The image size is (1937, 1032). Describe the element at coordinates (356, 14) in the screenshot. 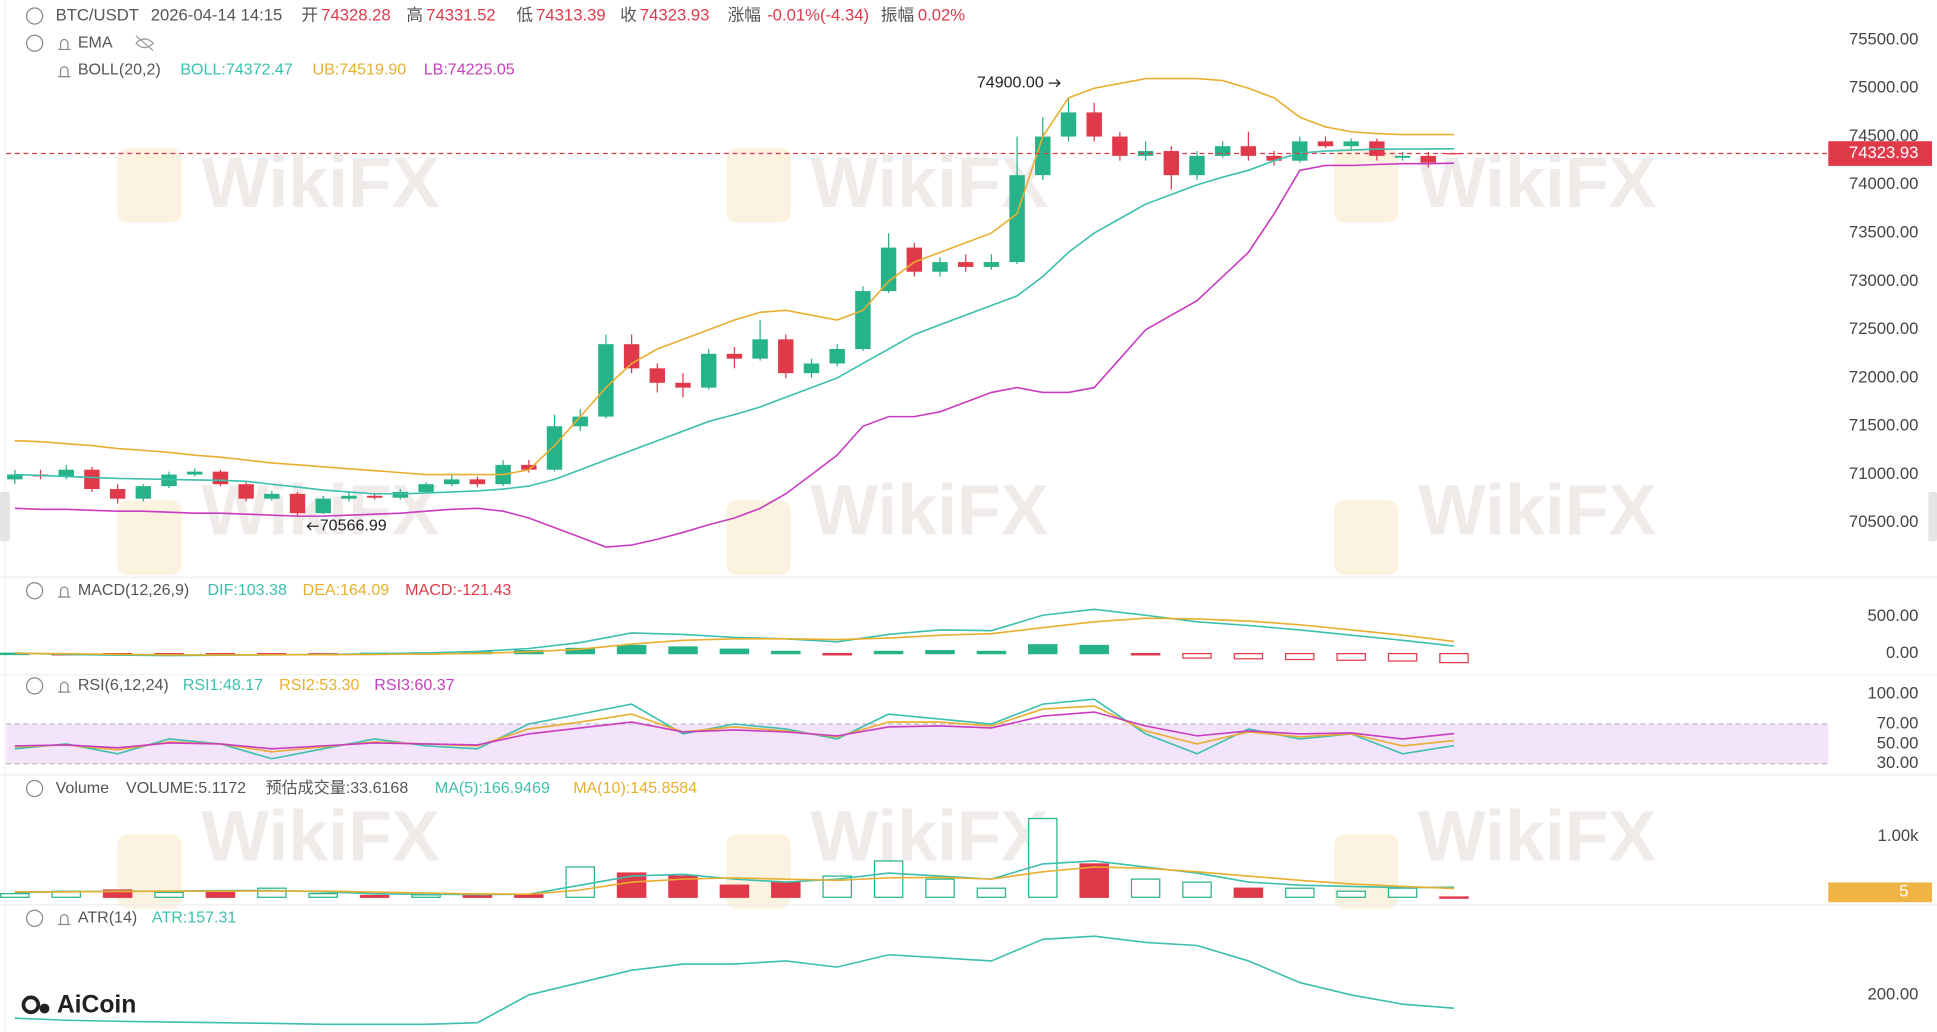

I see `open-value: 74328.28` at that location.